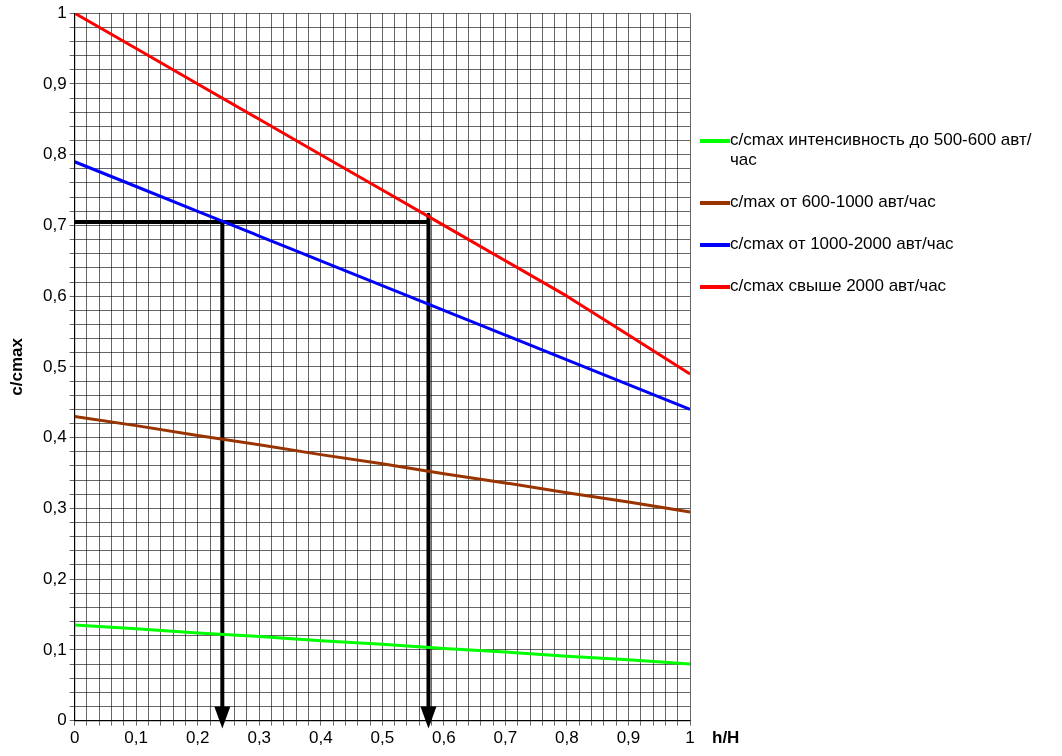 This screenshot has width=1062, height=756. I want to click on y-tick-label: 0,7, so click(54, 225).